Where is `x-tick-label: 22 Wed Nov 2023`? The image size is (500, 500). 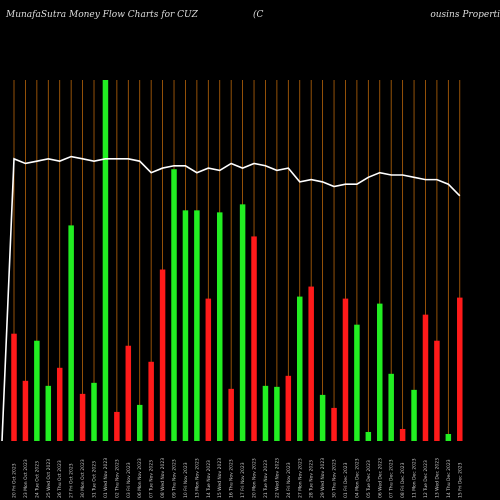 x-tick-label: 22 Wed Nov 2023 is located at coordinates (277, 478).